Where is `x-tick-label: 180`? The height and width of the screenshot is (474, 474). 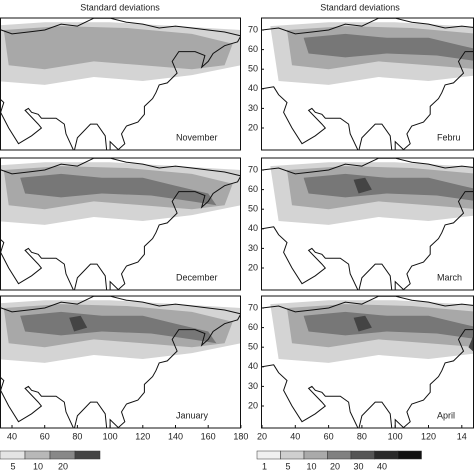
x-tick-label: 180 is located at coordinates (240, 436).